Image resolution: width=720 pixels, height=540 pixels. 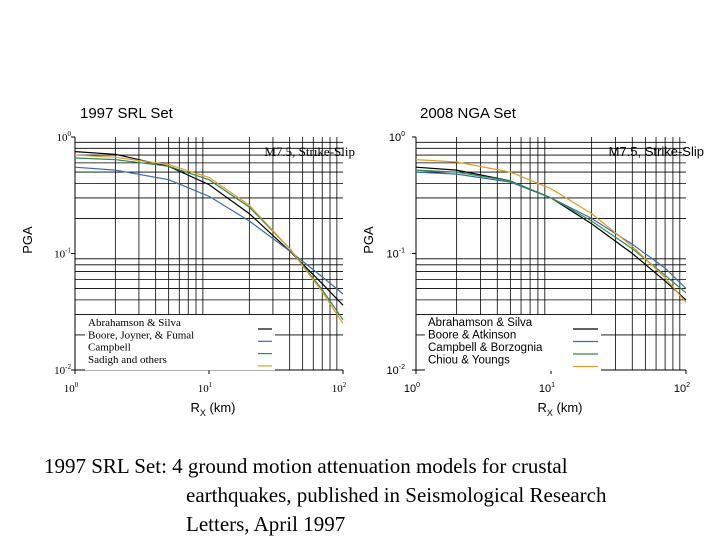 I want to click on legend-label: Boore & Atkinson, so click(x=472, y=336).